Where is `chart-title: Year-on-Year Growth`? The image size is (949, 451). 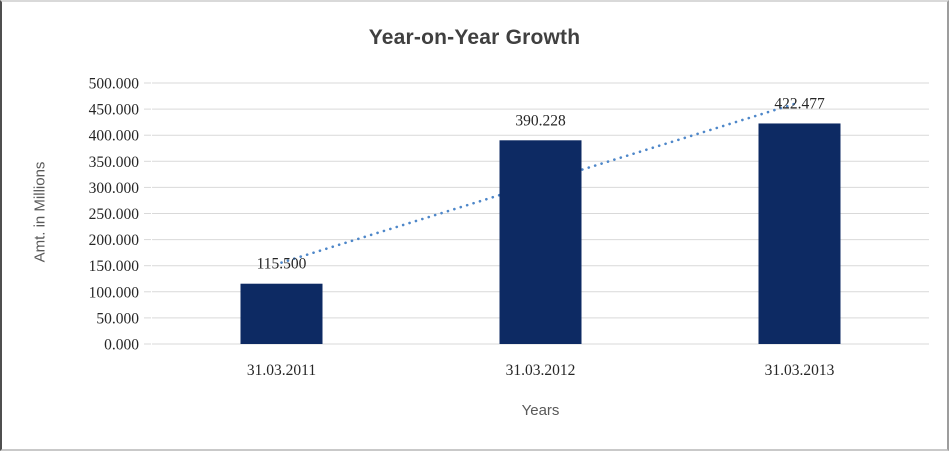 chart-title: Year-on-Year Growth is located at coordinates (474, 37).